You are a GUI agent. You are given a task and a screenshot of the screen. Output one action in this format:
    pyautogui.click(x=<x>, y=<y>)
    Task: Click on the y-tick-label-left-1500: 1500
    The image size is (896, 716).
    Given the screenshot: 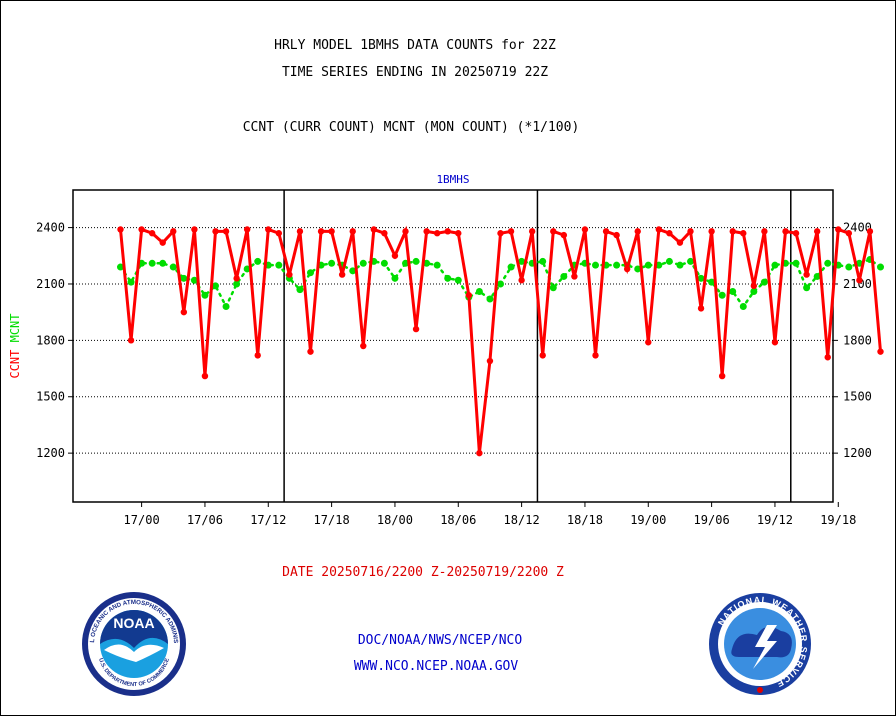 What is the action you would take?
    pyautogui.click(x=50, y=397)
    